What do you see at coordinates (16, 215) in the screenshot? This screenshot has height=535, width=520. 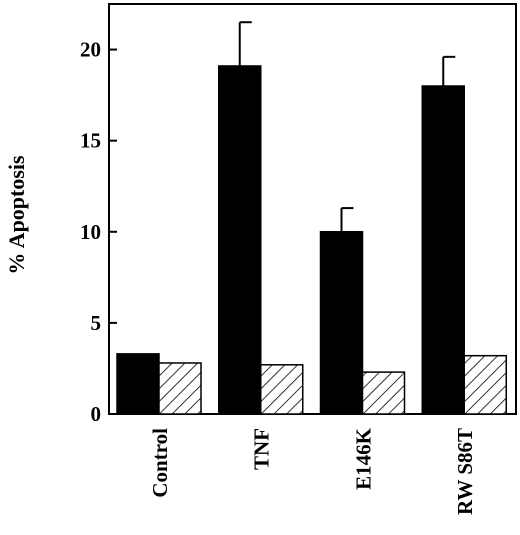 I see `y-axis-title: % Apoptosis` at bounding box center [16, 215].